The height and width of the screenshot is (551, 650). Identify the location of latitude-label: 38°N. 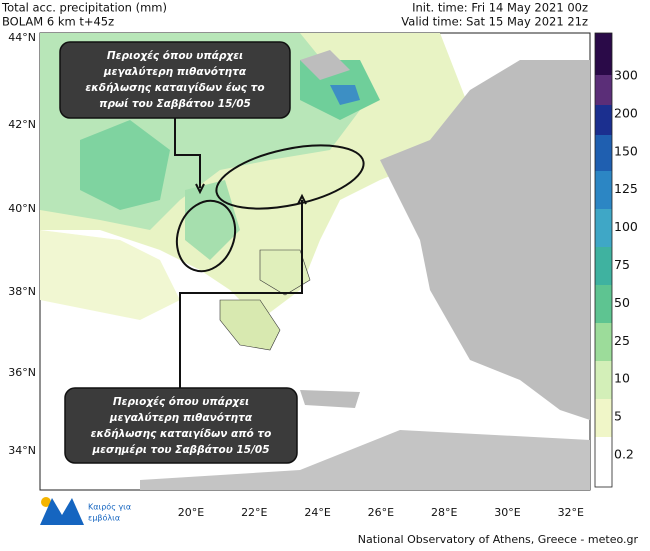
(22, 291).